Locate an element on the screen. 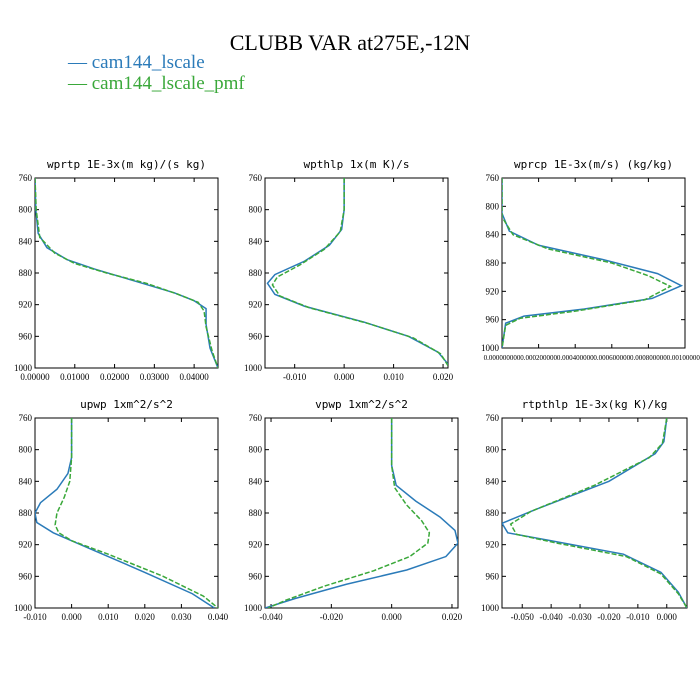 The width and height of the screenshot is (700, 700). x-tick-label: -0.050 is located at coordinates (523, 617).